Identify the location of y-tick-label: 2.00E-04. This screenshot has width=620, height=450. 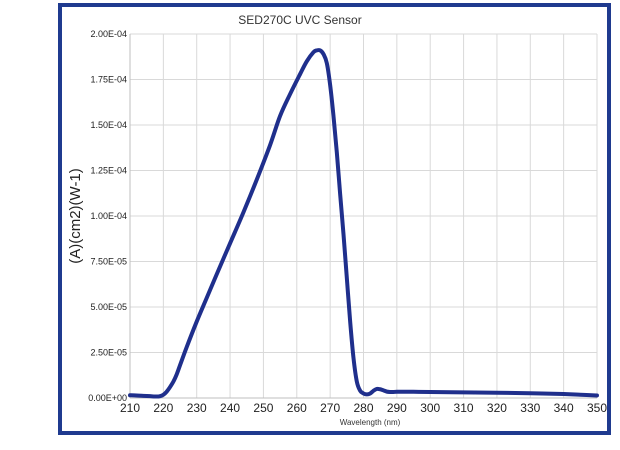
(108, 34).